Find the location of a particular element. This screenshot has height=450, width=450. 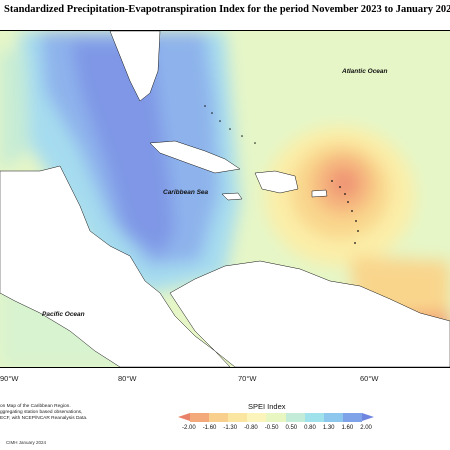

legend-tick-label: -2.00 is located at coordinates (189, 428).